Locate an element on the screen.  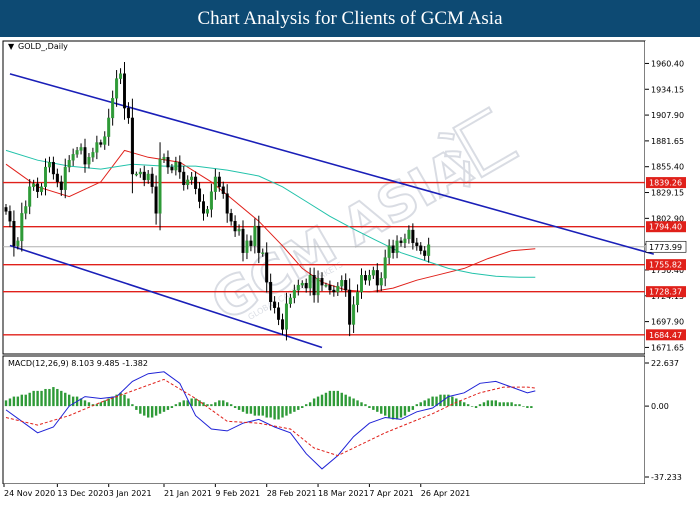
price-axis-label: 1802.90 is located at coordinates (667, 218).